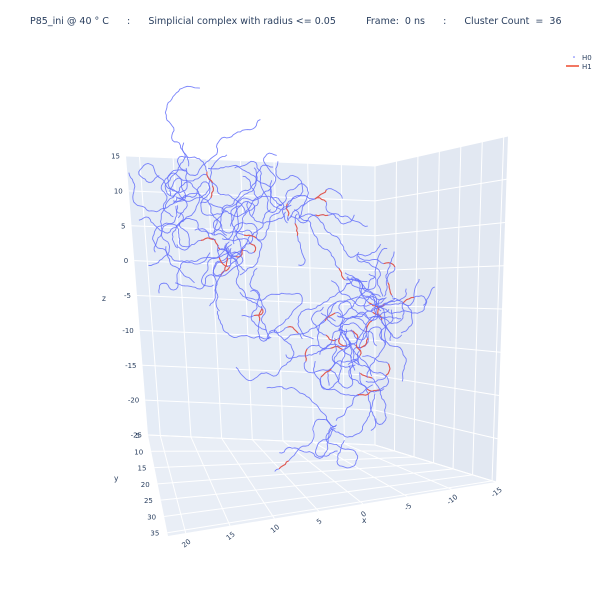  Describe the element at coordinates (133, 401) in the screenshot. I see `z-tick-label: -20` at that location.